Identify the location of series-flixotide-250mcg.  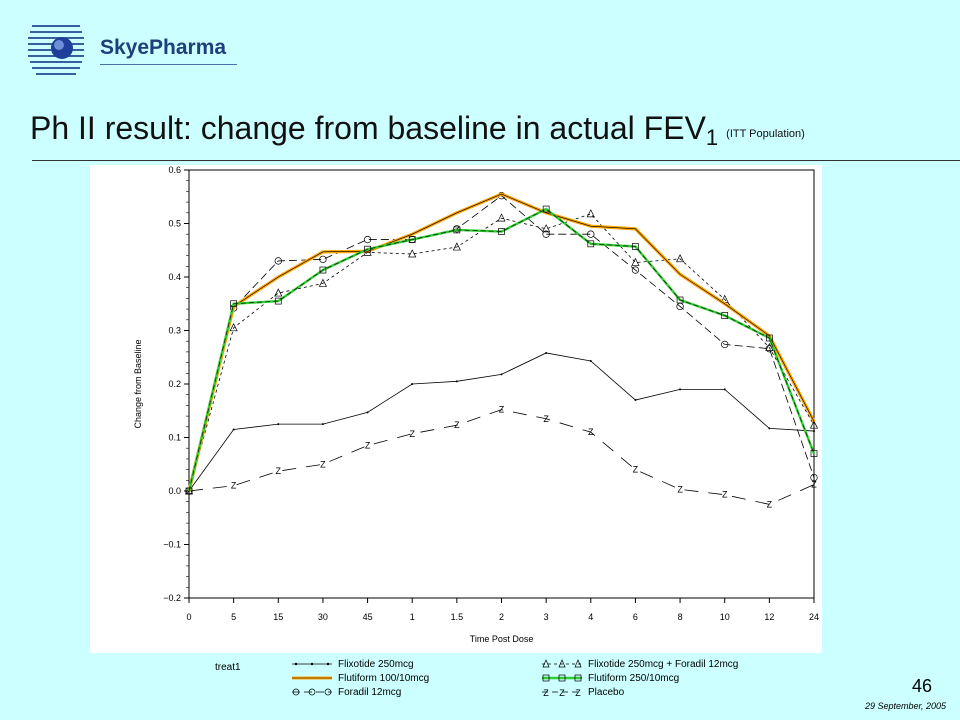
(501, 421).